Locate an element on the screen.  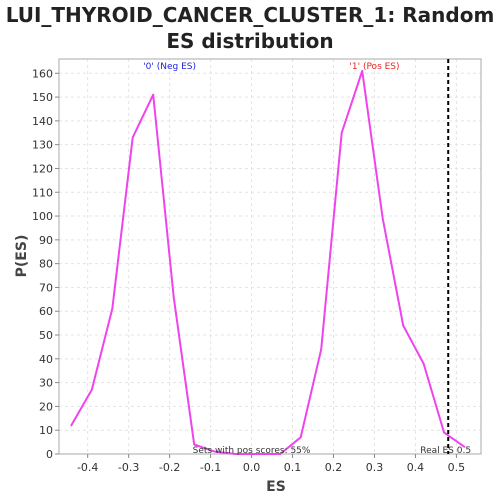
y-tick-label: 120 is located at coordinates (42, 168).